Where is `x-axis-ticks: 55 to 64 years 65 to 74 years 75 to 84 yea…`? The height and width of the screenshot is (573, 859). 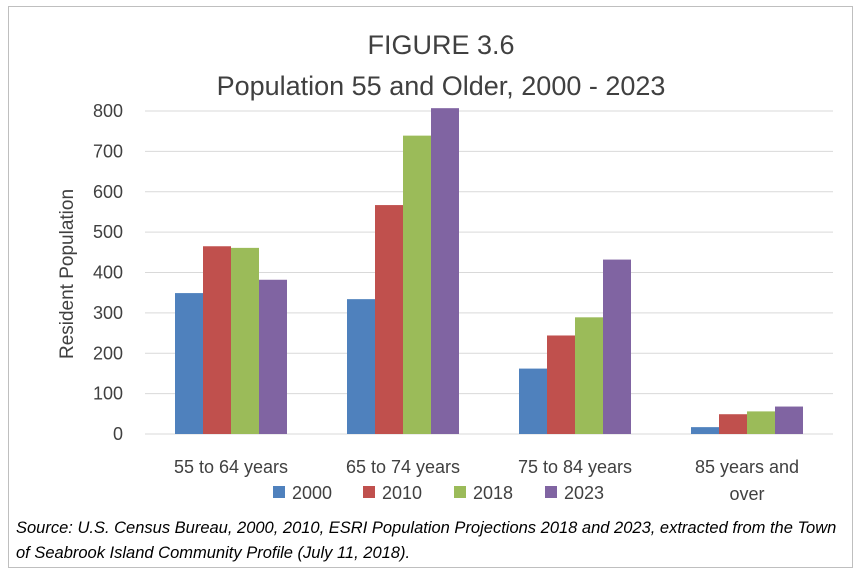 x-axis-ticks: 55 to 64 years 65 to 74 years 75 to 84 yea… is located at coordinates (486, 480).